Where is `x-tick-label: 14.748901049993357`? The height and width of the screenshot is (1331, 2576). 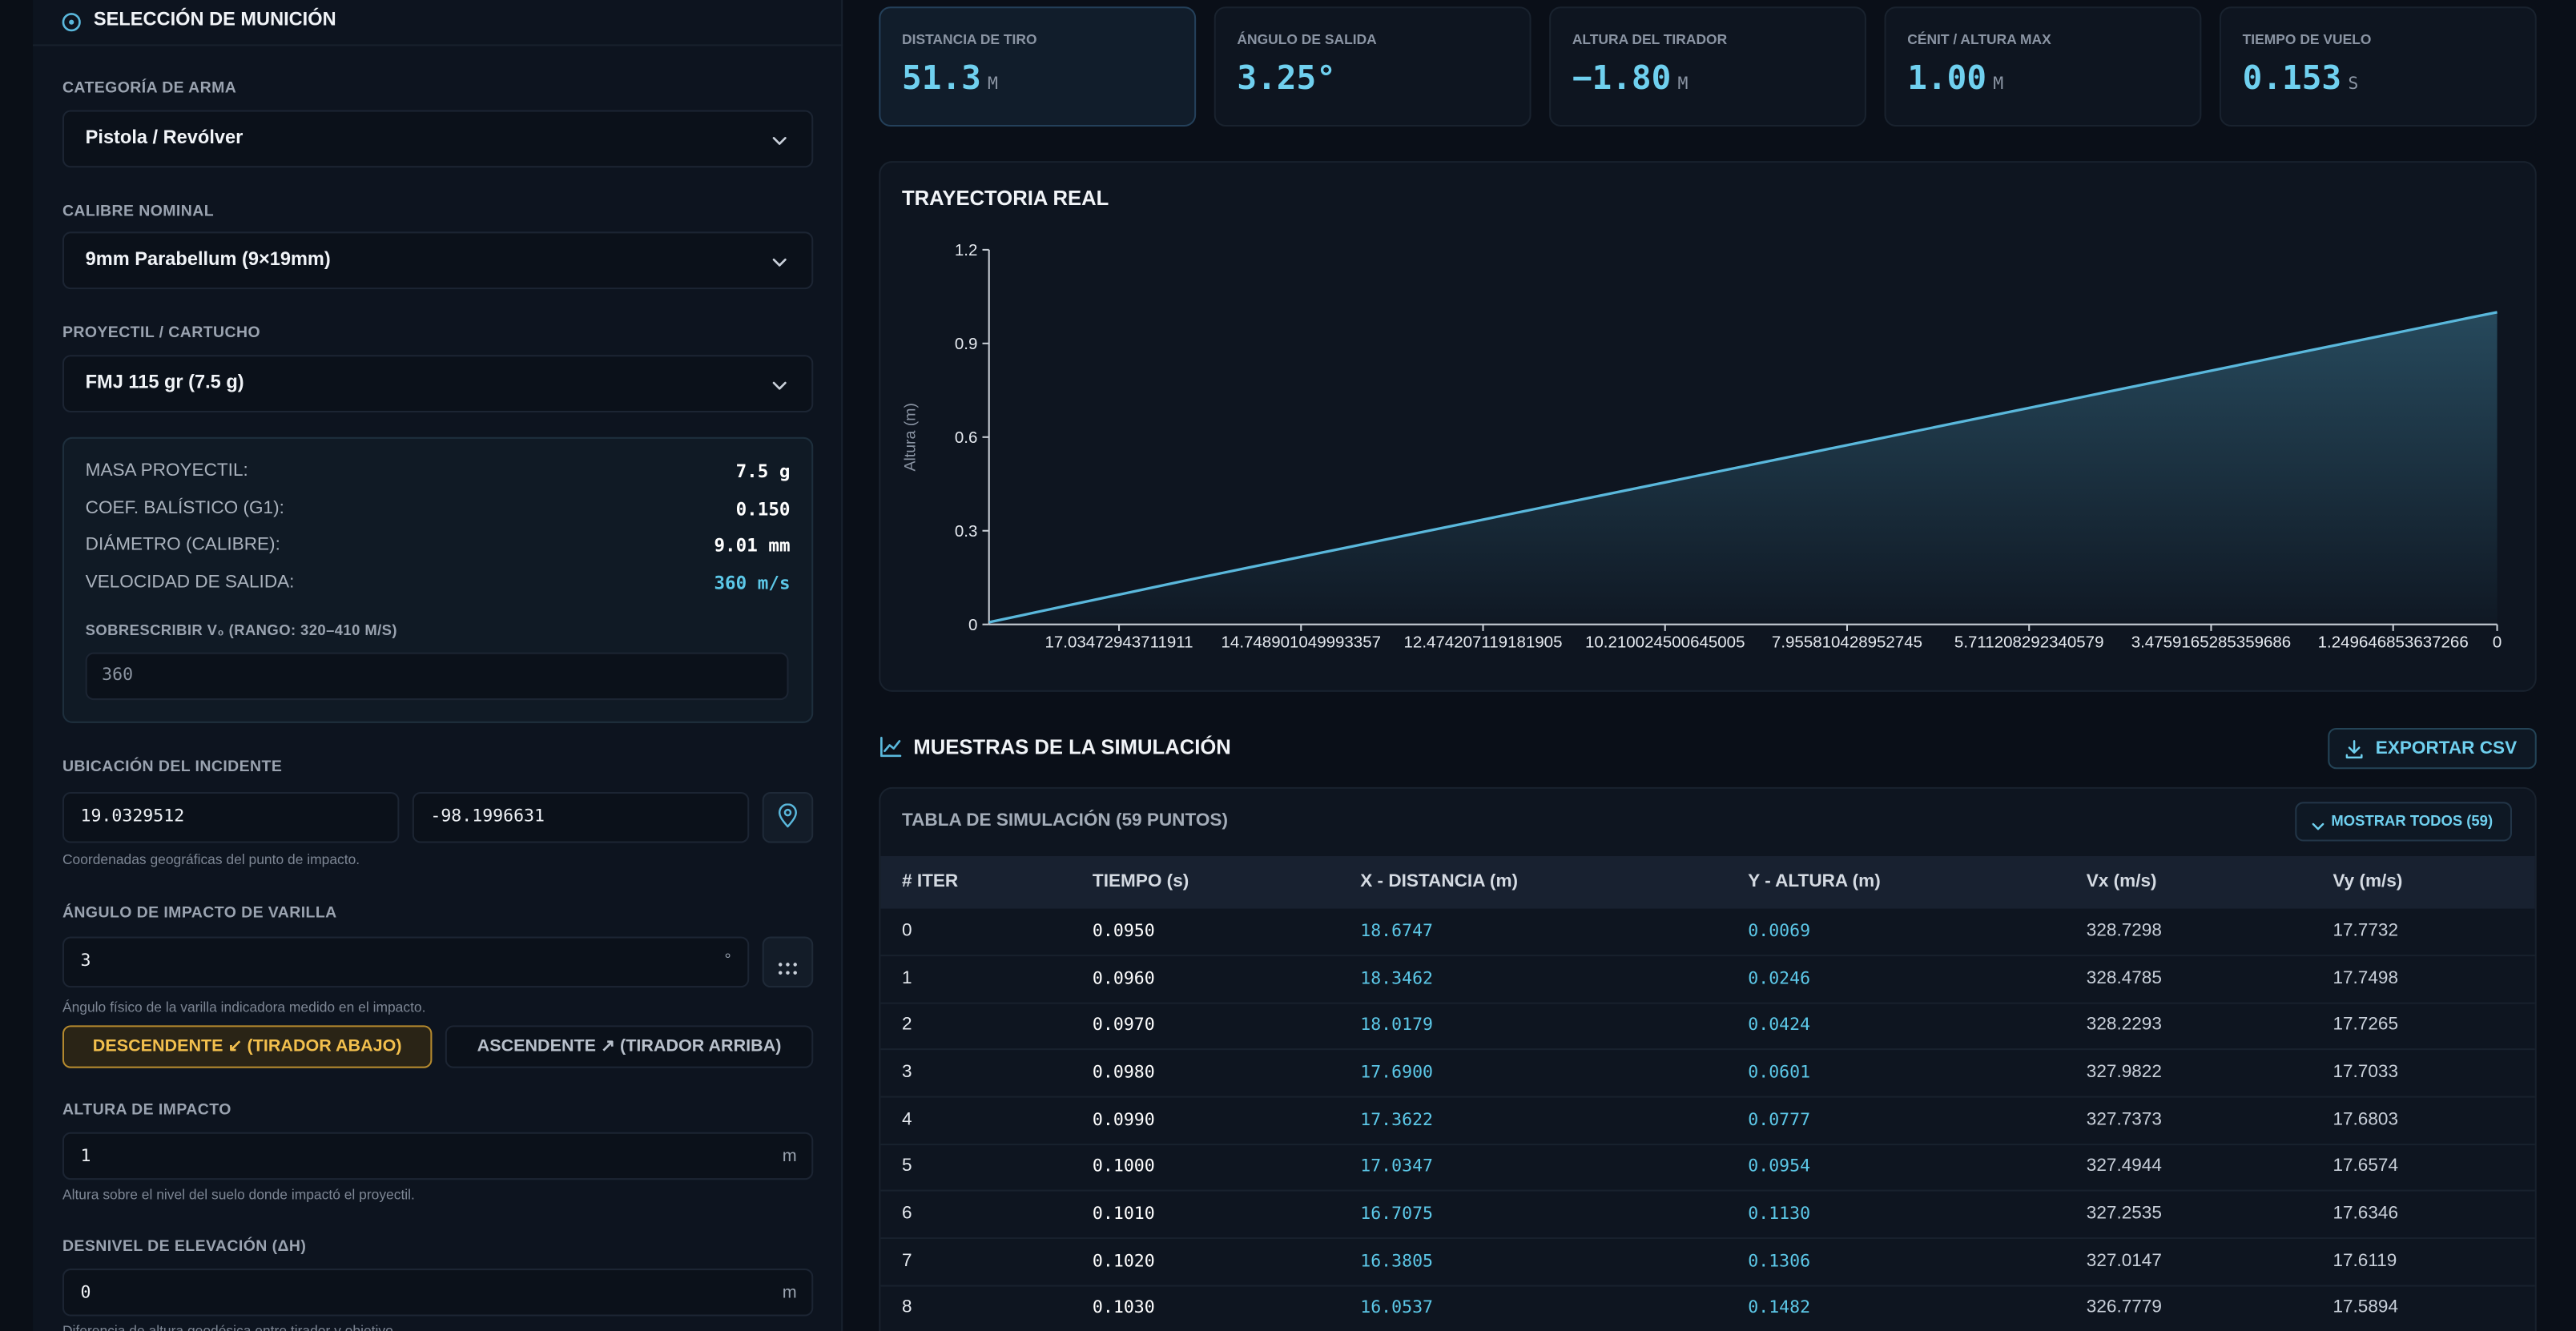 x-tick-label: 14.748901049993357 is located at coordinates (1301, 642).